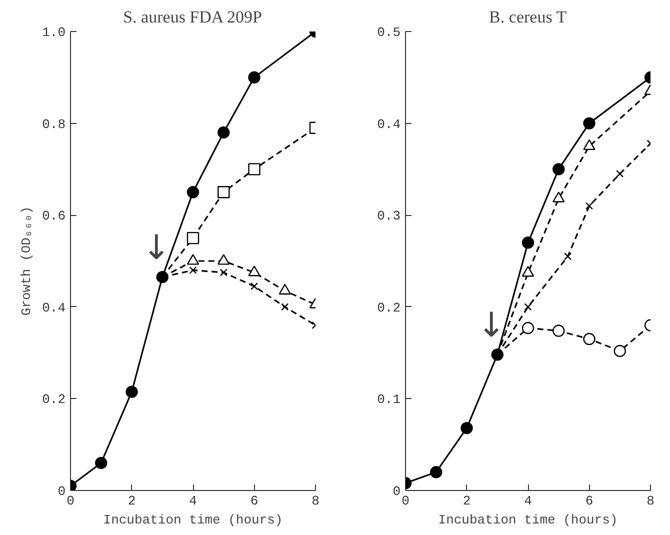 This screenshot has height=535, width=670. I want to click on y-tick-label: 0.8, so click(54, 124).